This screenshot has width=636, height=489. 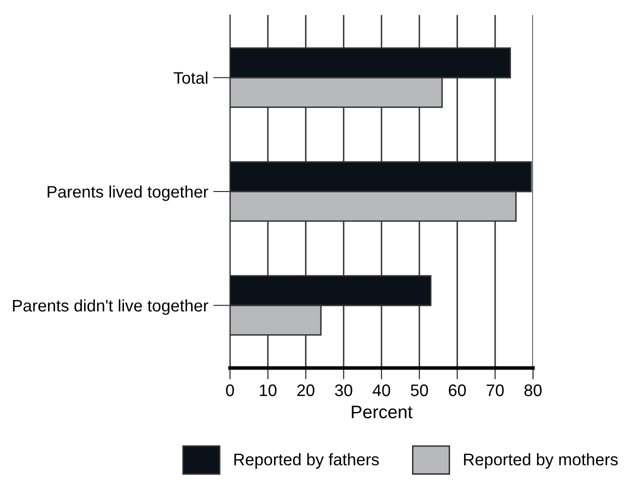 I want to click on x-tick-label: 50, so click(x=419, y=390).